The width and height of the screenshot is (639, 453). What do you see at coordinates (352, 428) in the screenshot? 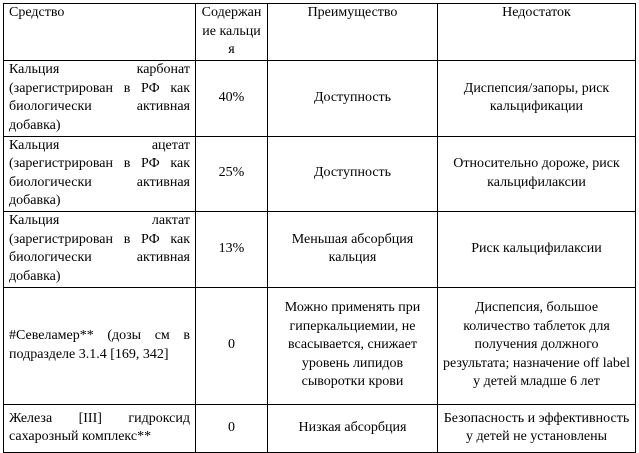
I see `cell-advantage: Низкая абсорбция` at bounding box center [352, 428].